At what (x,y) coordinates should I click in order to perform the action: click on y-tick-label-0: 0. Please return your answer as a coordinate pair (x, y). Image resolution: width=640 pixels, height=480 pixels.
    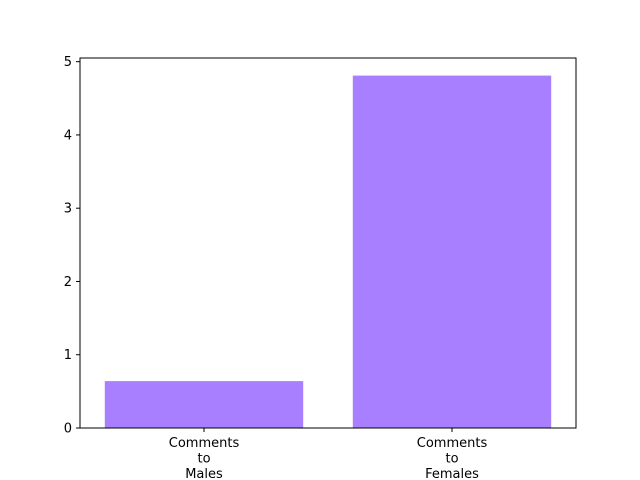
    Looking at the image, I should click on (68, 429).